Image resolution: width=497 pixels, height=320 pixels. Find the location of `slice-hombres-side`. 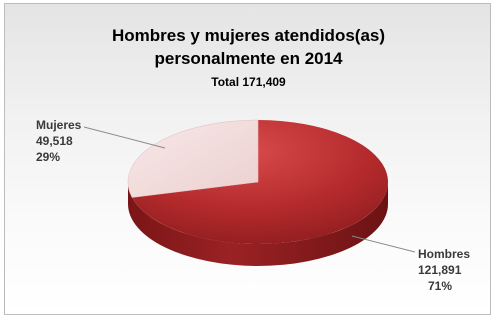

slice-hombres-side is located at coordinates (258, 224).